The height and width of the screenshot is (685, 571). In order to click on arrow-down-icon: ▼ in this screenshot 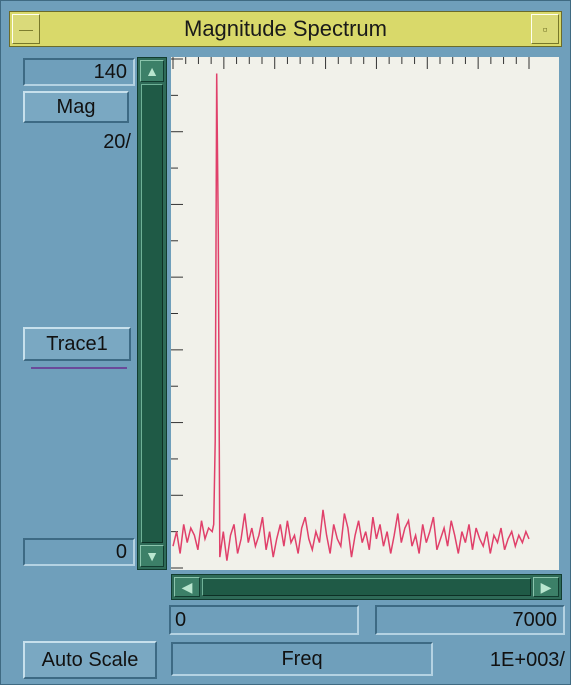, I will do `click(152, 556)`.